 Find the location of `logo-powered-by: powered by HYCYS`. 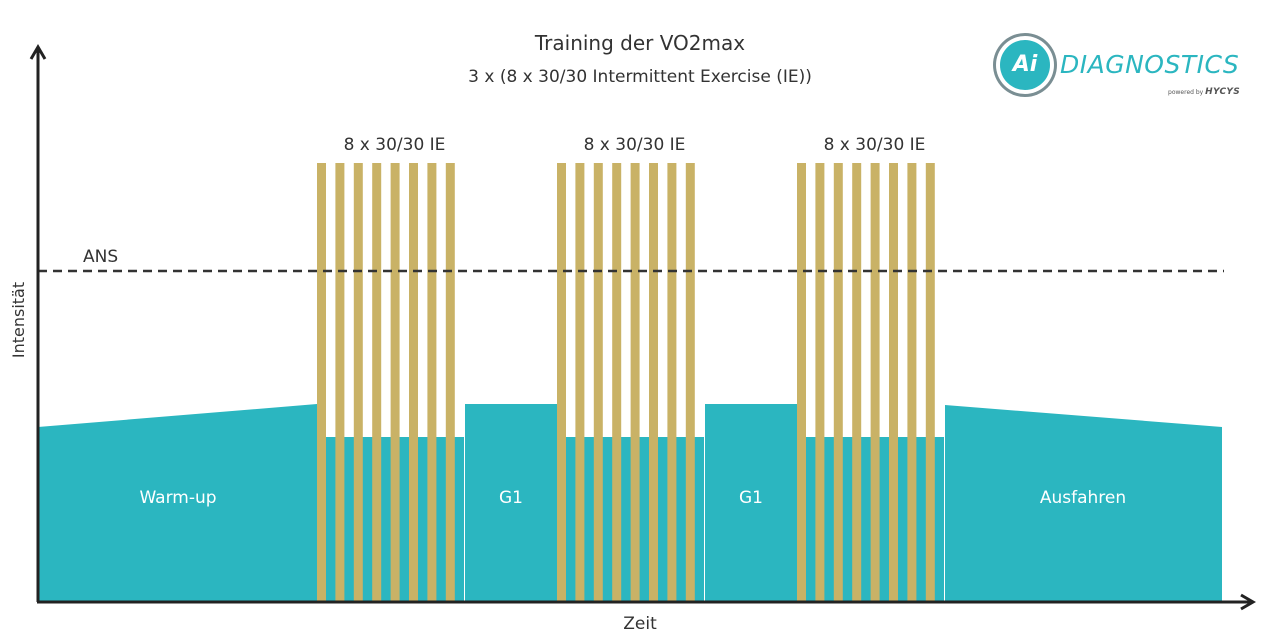

logo-powered-by: powered by HYCYS is located at coordinates (1204, 92).